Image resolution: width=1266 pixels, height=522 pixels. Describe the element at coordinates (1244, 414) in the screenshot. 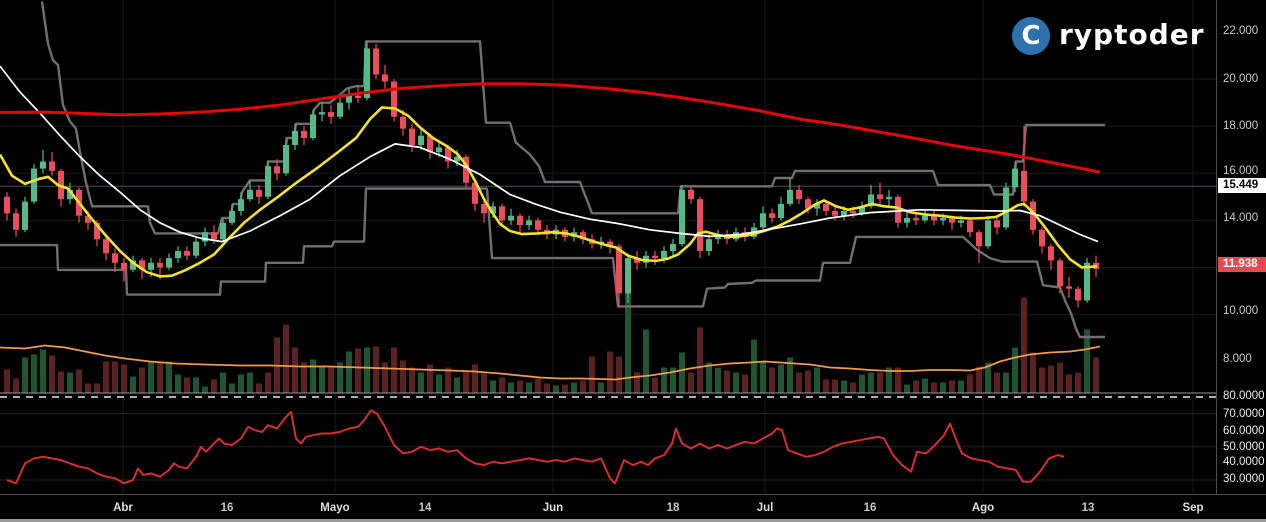

I see `rsi-axis-label: 70.0000` at that location.